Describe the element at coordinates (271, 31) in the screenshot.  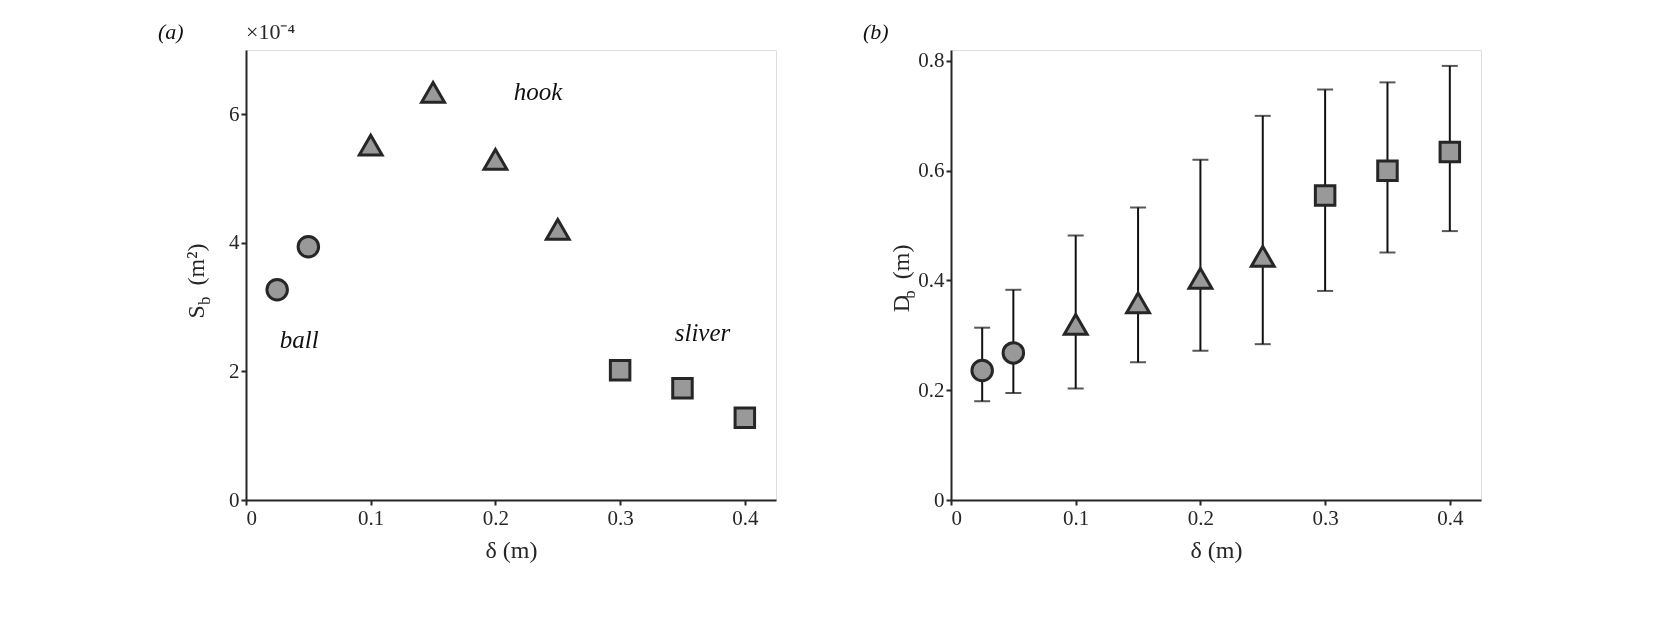
I see `text: ×10⁻⁴` at that location.